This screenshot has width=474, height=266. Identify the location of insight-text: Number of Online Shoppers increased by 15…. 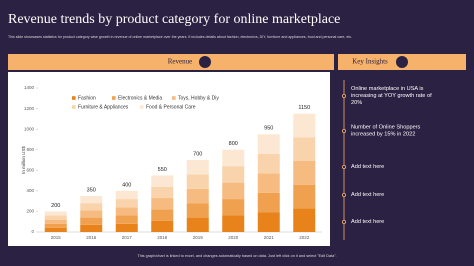
(386, 131).